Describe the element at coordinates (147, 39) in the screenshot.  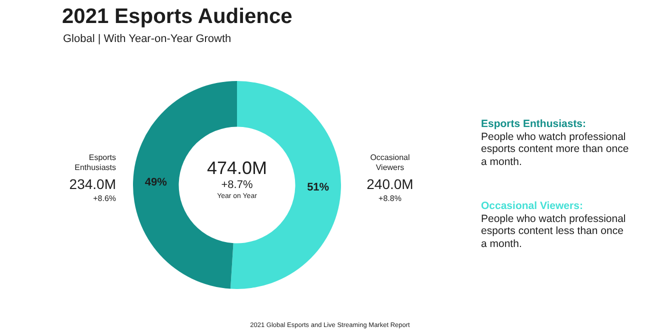
I see `chart-subtitle: Global | With Year-on-Year Growth` at that location.